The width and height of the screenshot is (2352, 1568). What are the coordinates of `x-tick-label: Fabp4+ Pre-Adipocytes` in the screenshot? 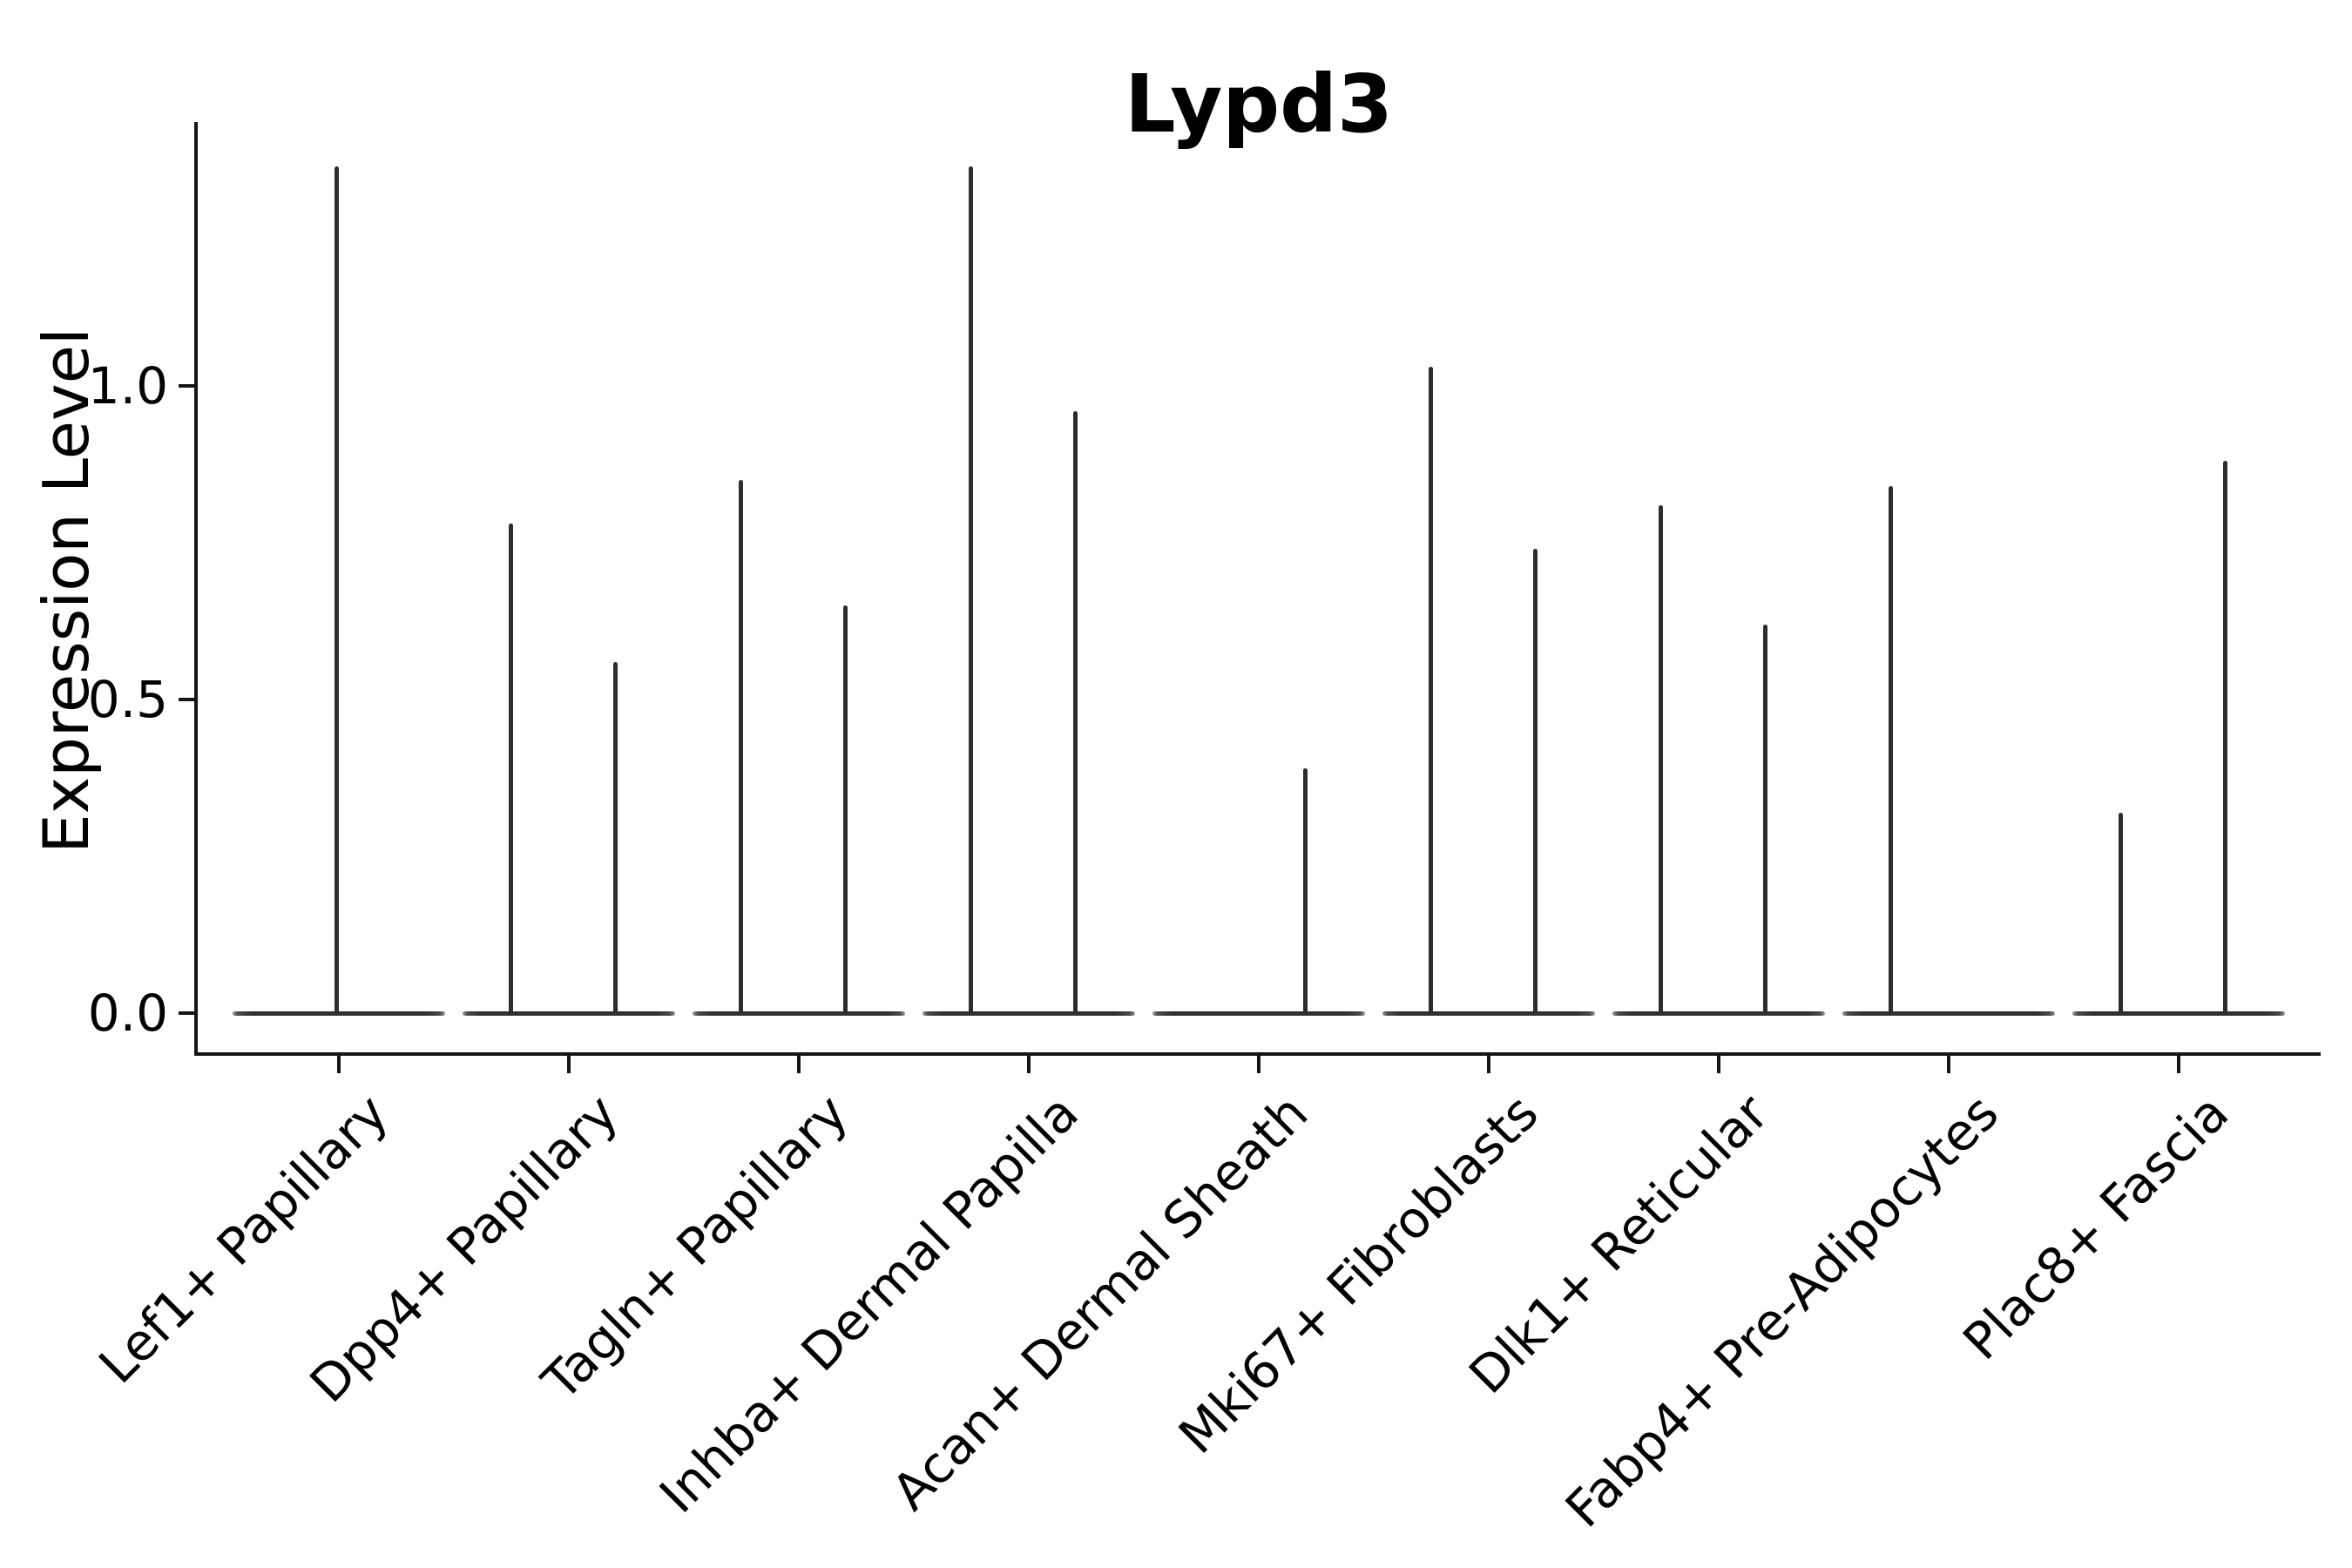 It's located at (1782, 1311).